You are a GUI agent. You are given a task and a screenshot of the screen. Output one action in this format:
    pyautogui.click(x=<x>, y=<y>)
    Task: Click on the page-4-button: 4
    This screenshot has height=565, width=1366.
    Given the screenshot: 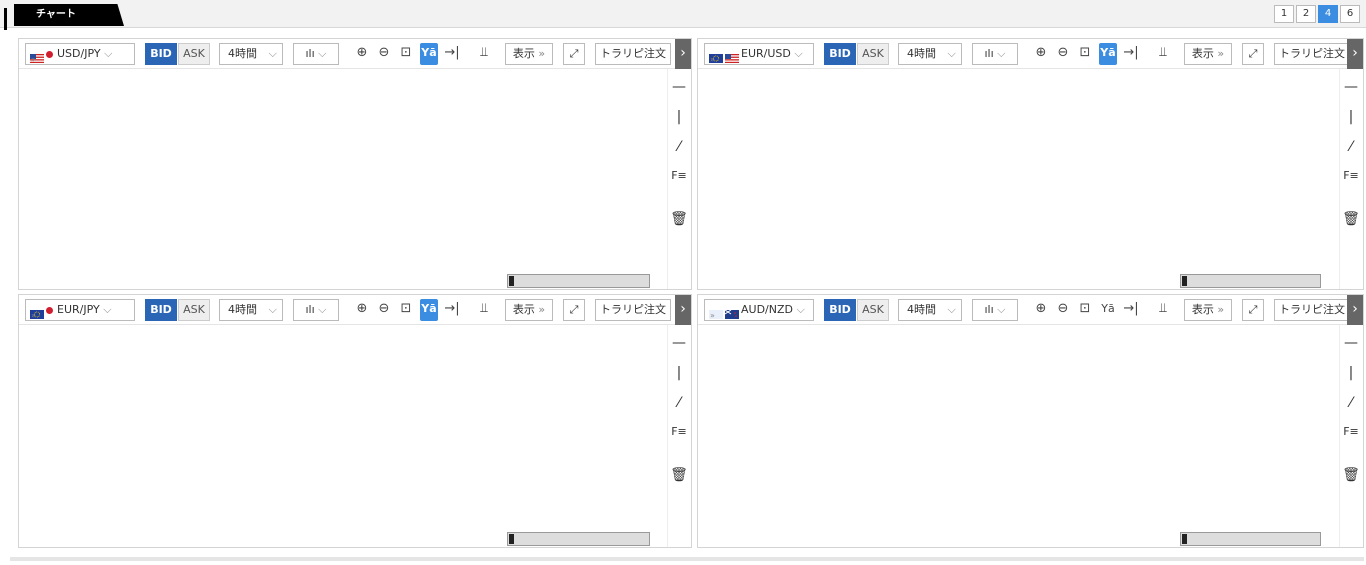 What is the action you would take?
    pyautogui.click(x=1328, y=14)
    